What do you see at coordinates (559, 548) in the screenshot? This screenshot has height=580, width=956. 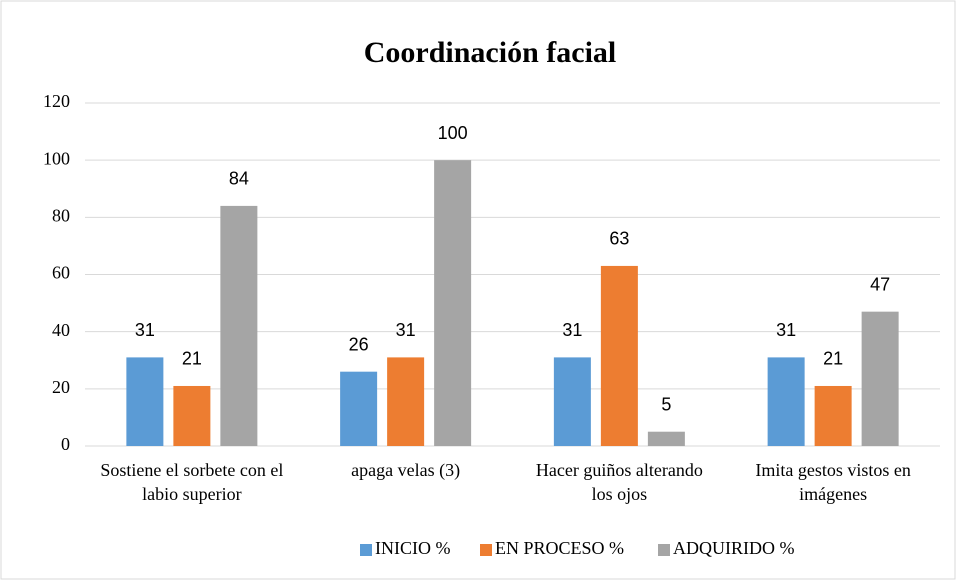 I see `legend-label: EN PROCESO %` at bounding box center [559, 548].